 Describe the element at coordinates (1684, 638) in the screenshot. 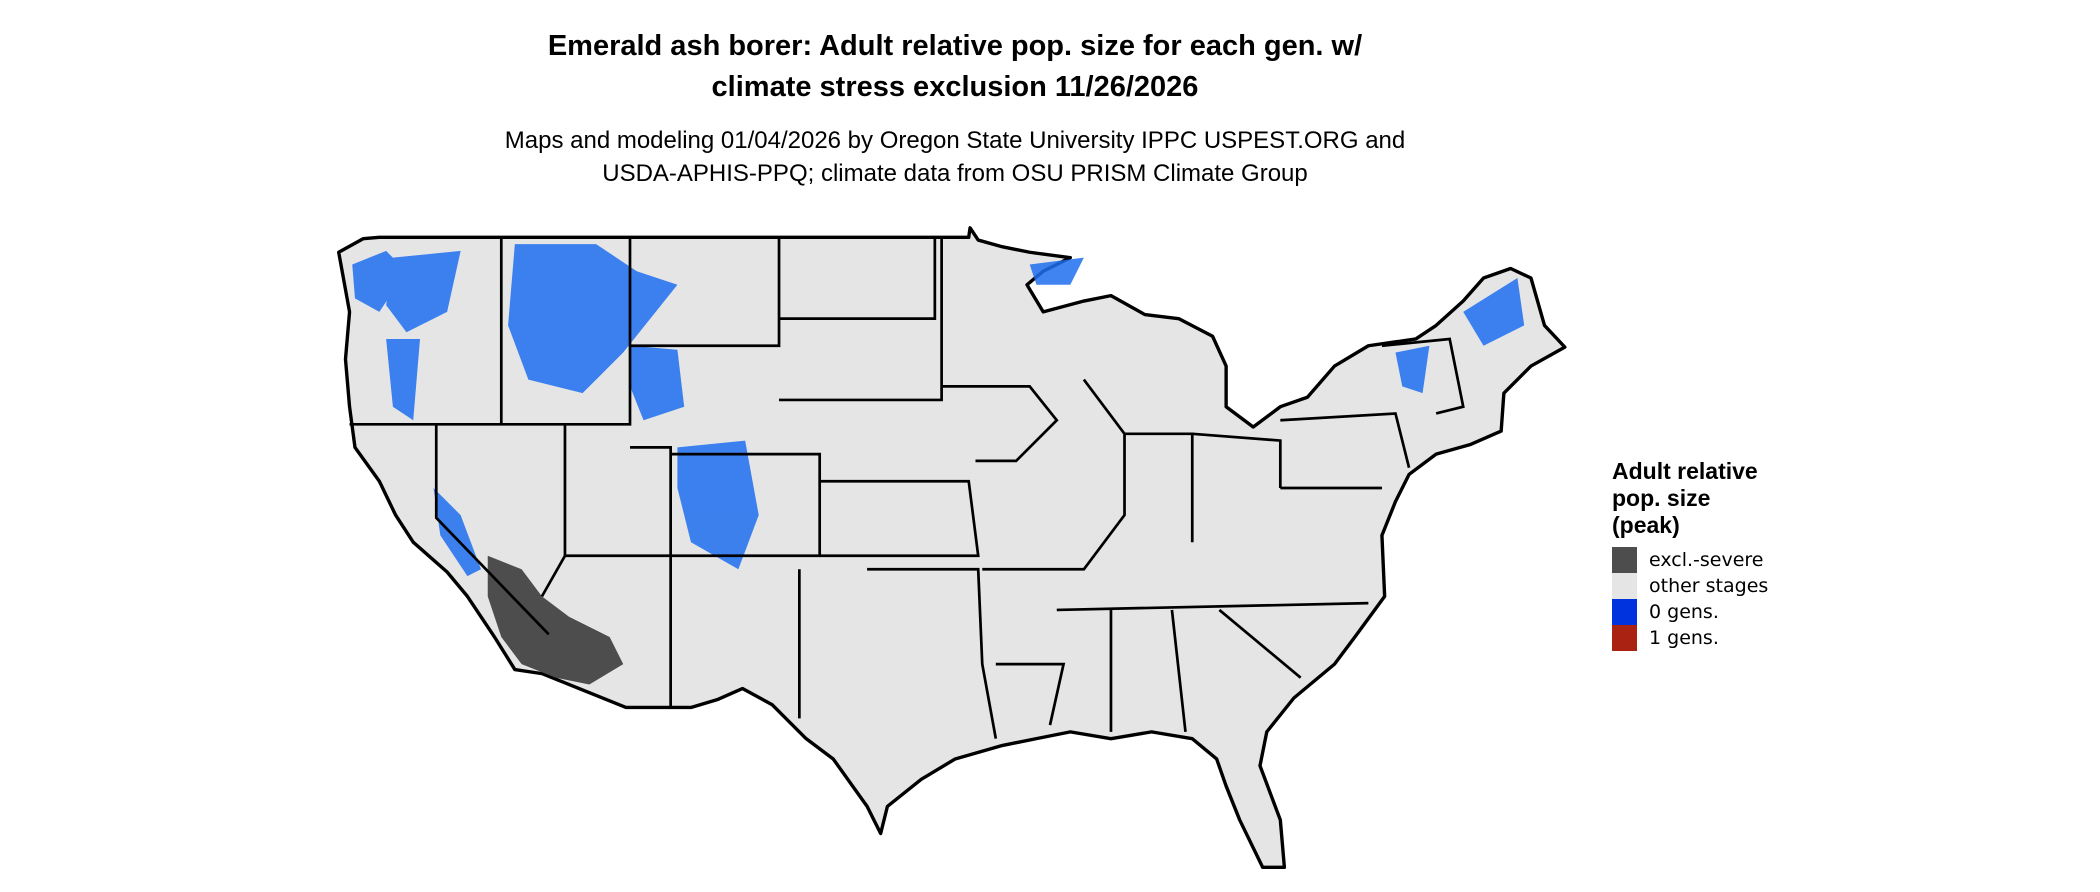

I see `legend-label: 1 gens.` at that location.